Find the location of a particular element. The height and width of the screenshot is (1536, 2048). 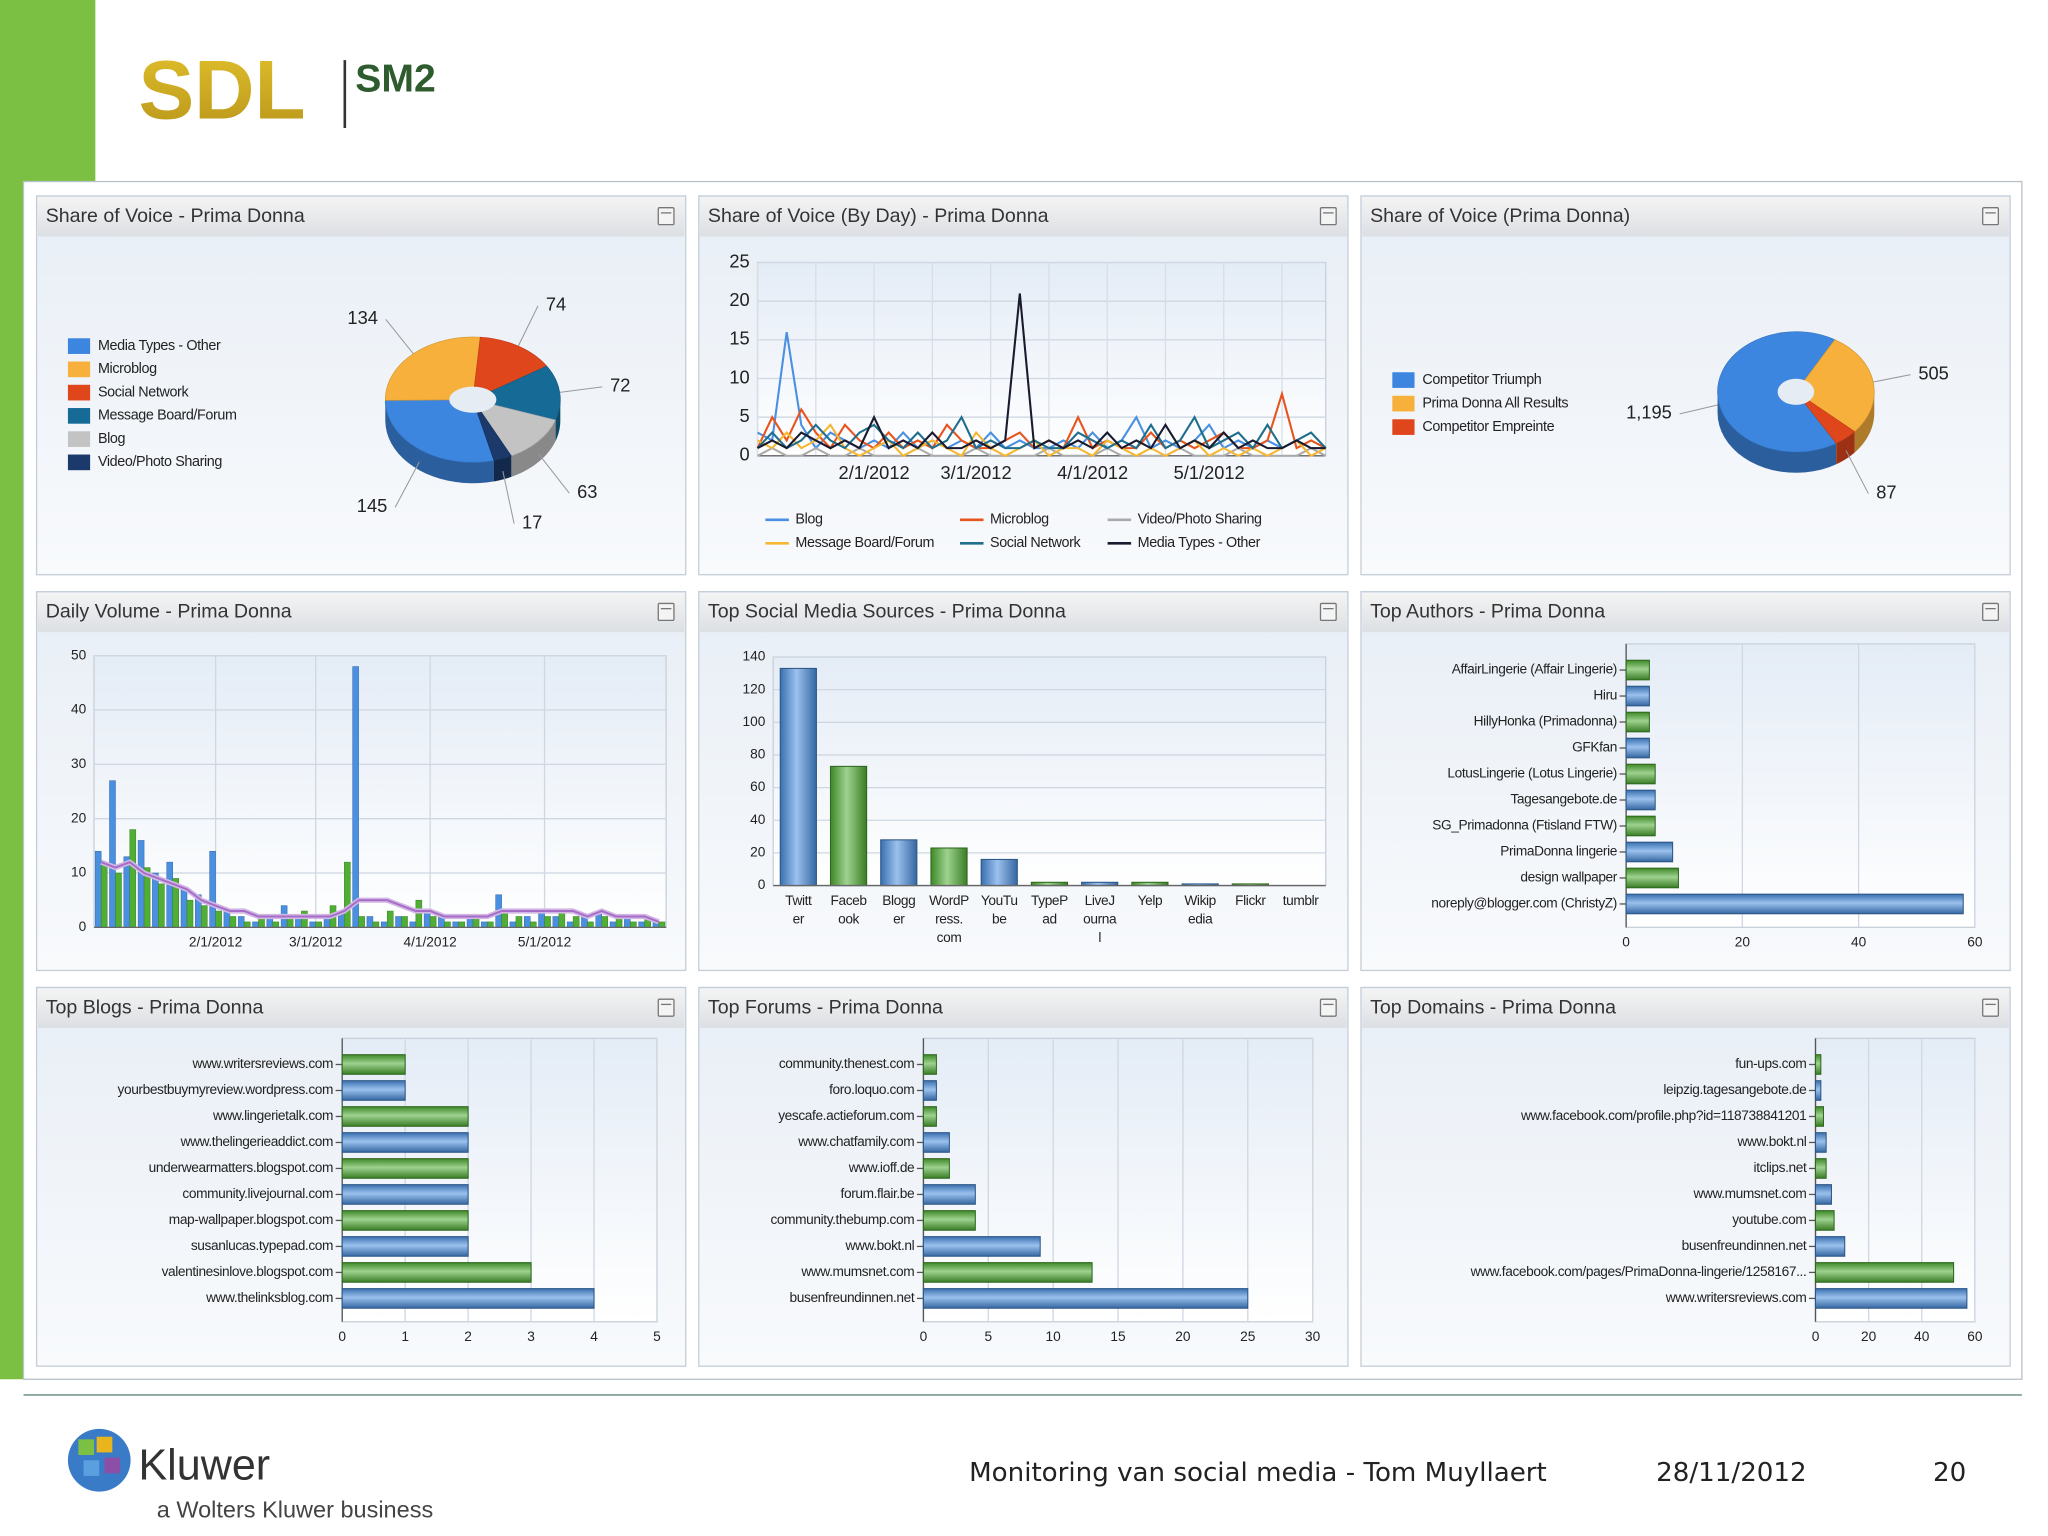

data-label: 17 is located at coordinates (532, 521).